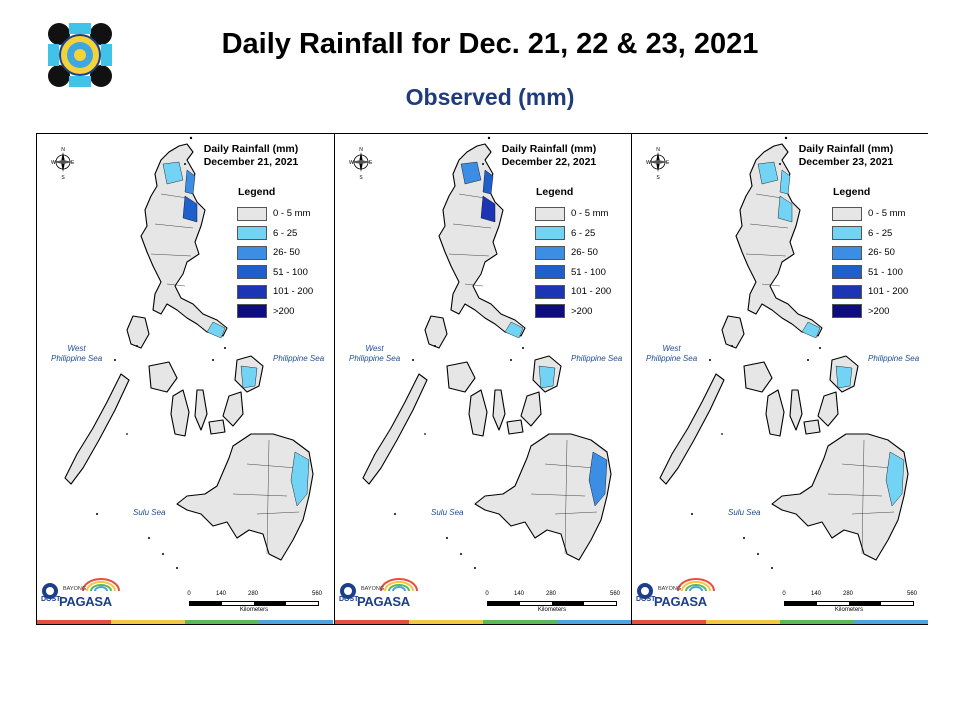 This screenshot has width=960, height=720. What do you see at coordinates (894, 358) in the screenshot?
I see `philippine-sea-label: Philippine Sea` at bounding box center [894, 358].